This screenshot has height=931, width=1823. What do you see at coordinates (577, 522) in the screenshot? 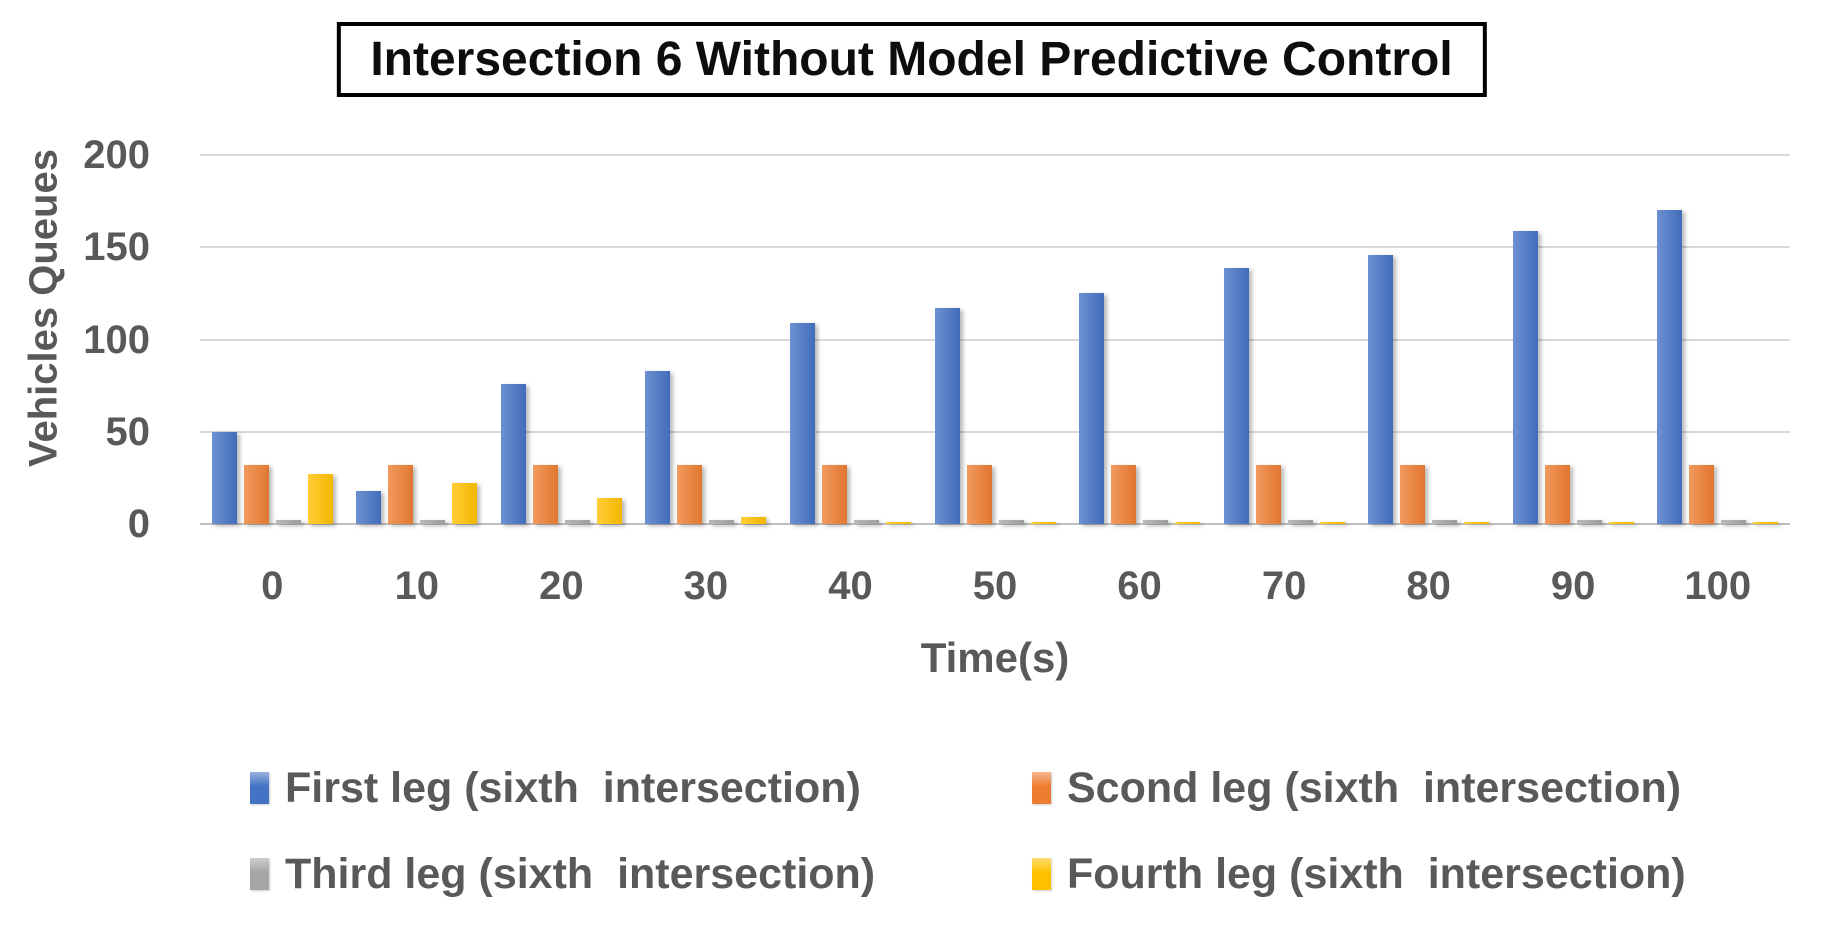
I see `bar-20-series3` at bounding box center [577, 522].